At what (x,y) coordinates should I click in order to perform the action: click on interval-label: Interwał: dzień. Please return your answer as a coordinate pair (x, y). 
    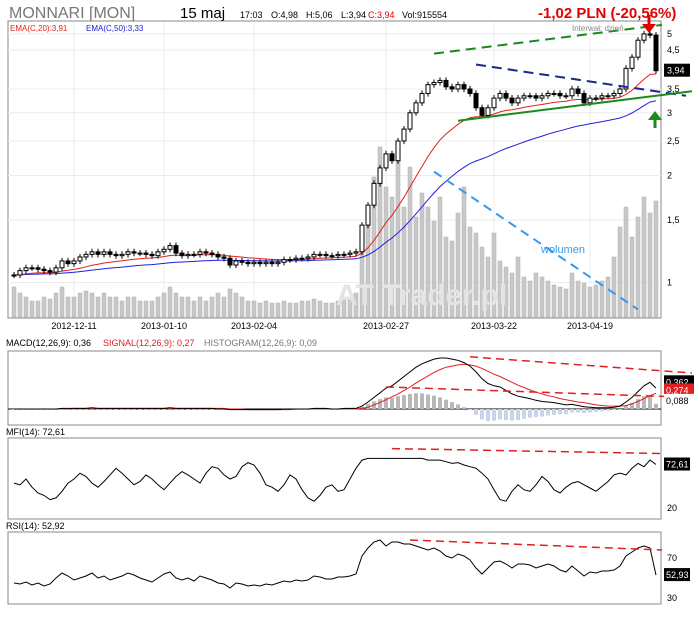
    Looking at the image, I should click on (598, 28).